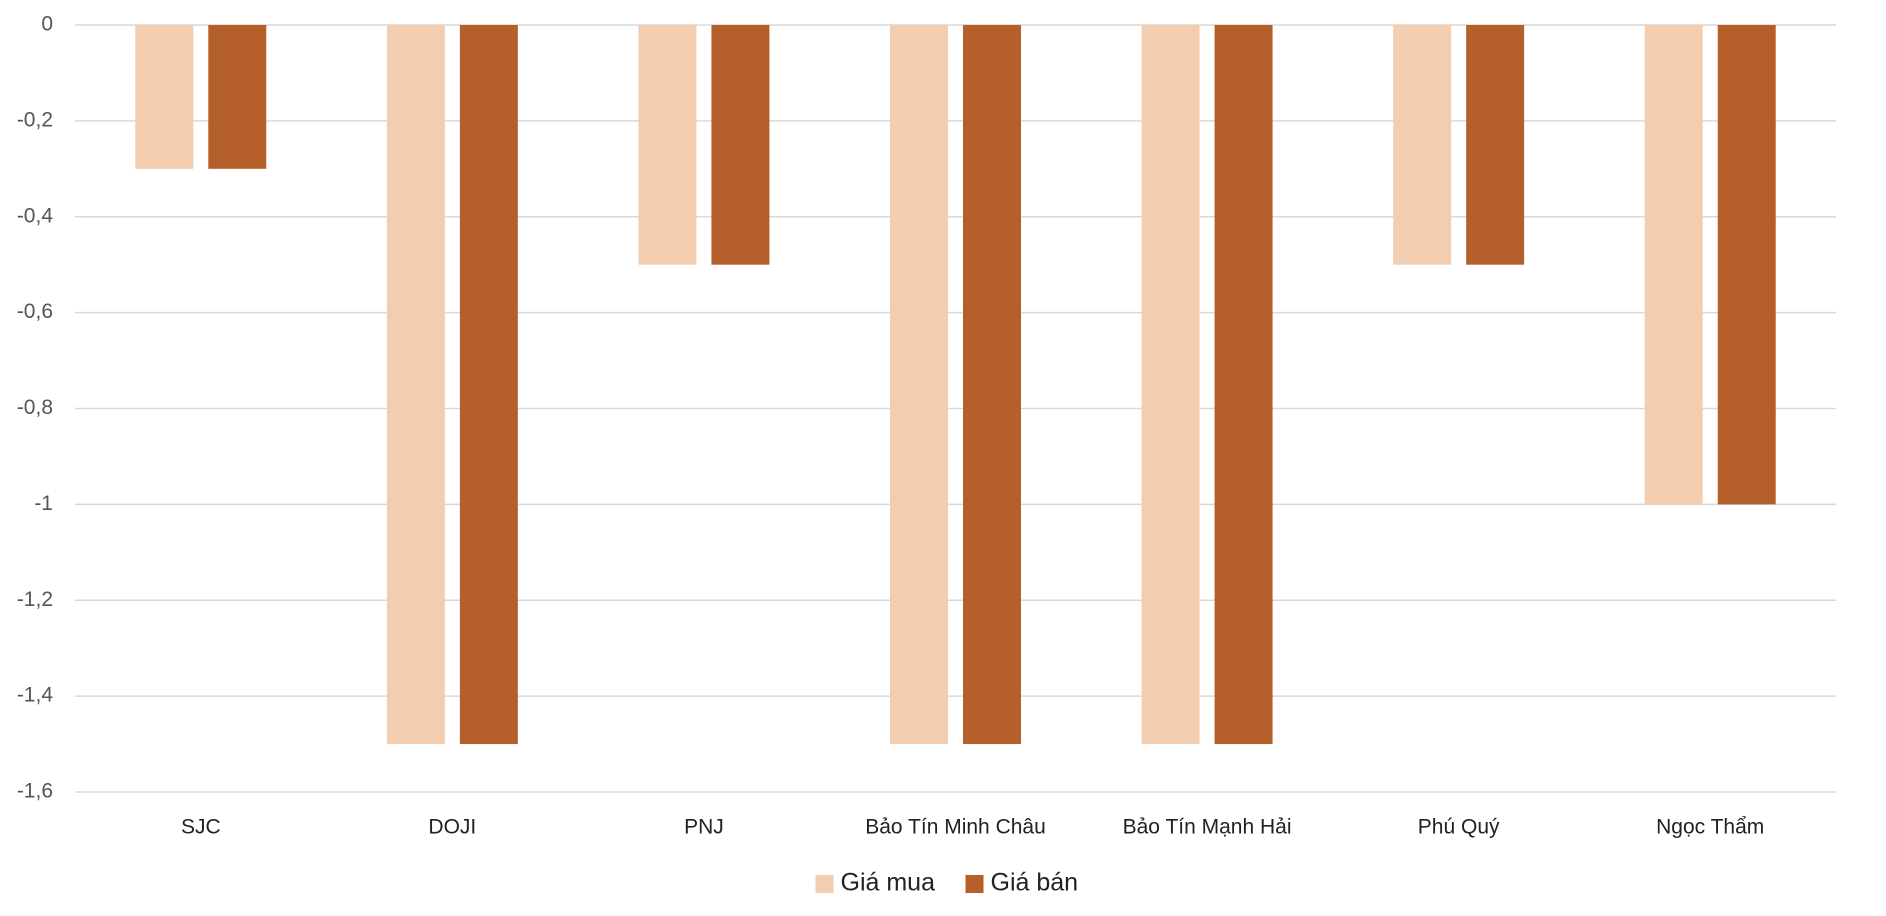  Describe the element at coordinates (955, 827) in the screenshot. I see `x-tick-label: Bảo Tín Minh Châu` at that location.